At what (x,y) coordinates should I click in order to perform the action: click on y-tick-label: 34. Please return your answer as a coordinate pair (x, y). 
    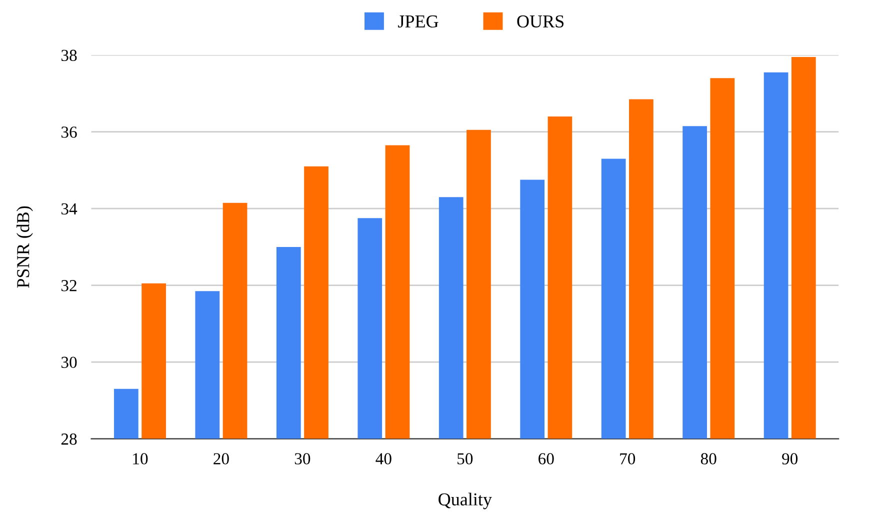
    Looking at the image, I should click on (69, 209).